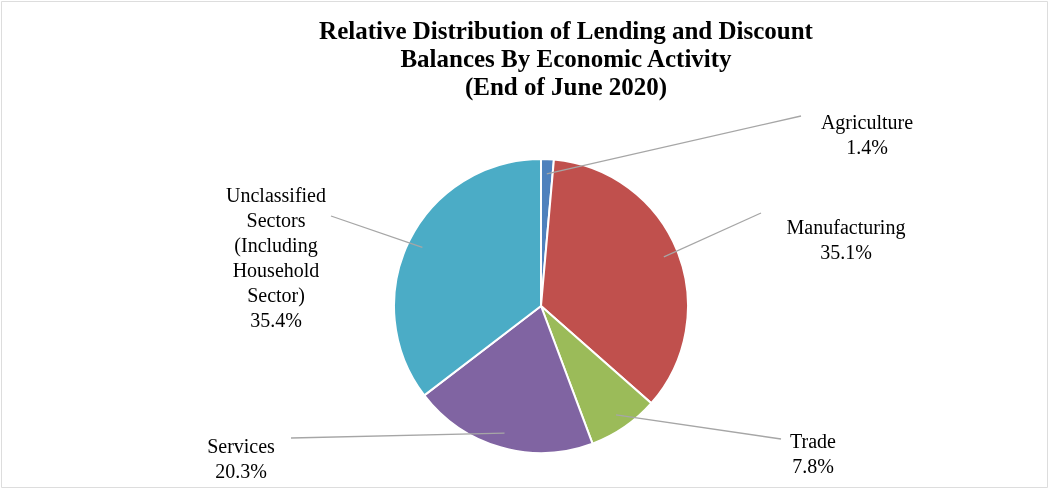 This screenshot has height=488, width=1048. Describe the element at coordinates (276, 245) in the screenshot. I see `slice-label: Unclassified Sectors (Including Household Sector)` at that location.